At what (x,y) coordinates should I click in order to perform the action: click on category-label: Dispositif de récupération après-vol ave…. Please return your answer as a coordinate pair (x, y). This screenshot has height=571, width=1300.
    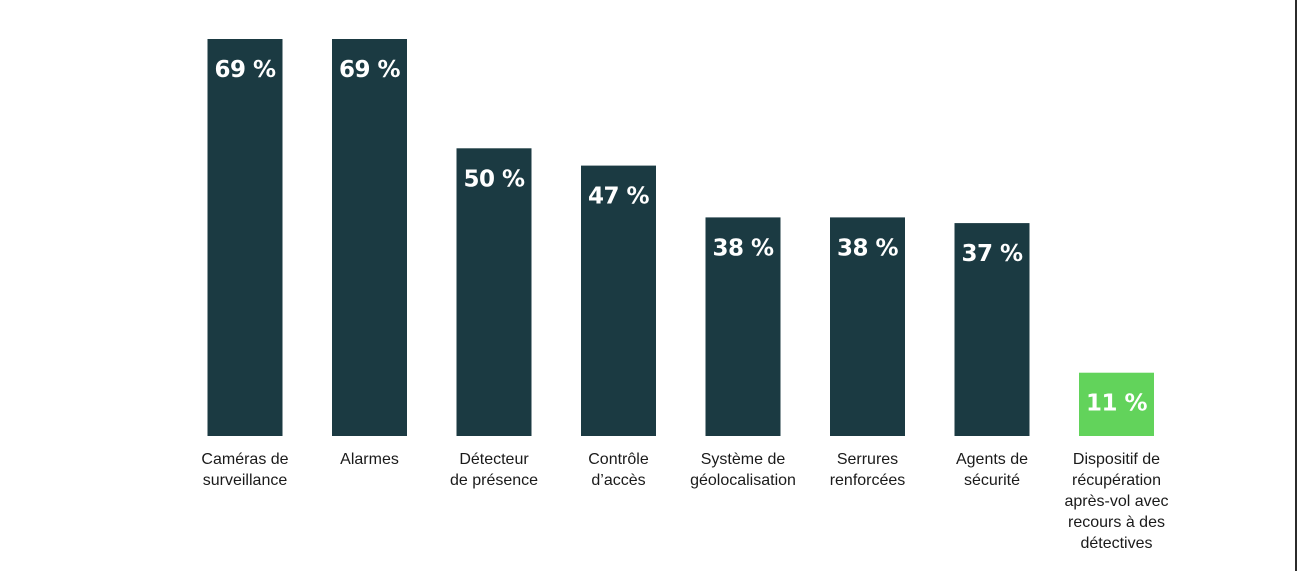
    Looking at the image, I should click on (1116, 501).